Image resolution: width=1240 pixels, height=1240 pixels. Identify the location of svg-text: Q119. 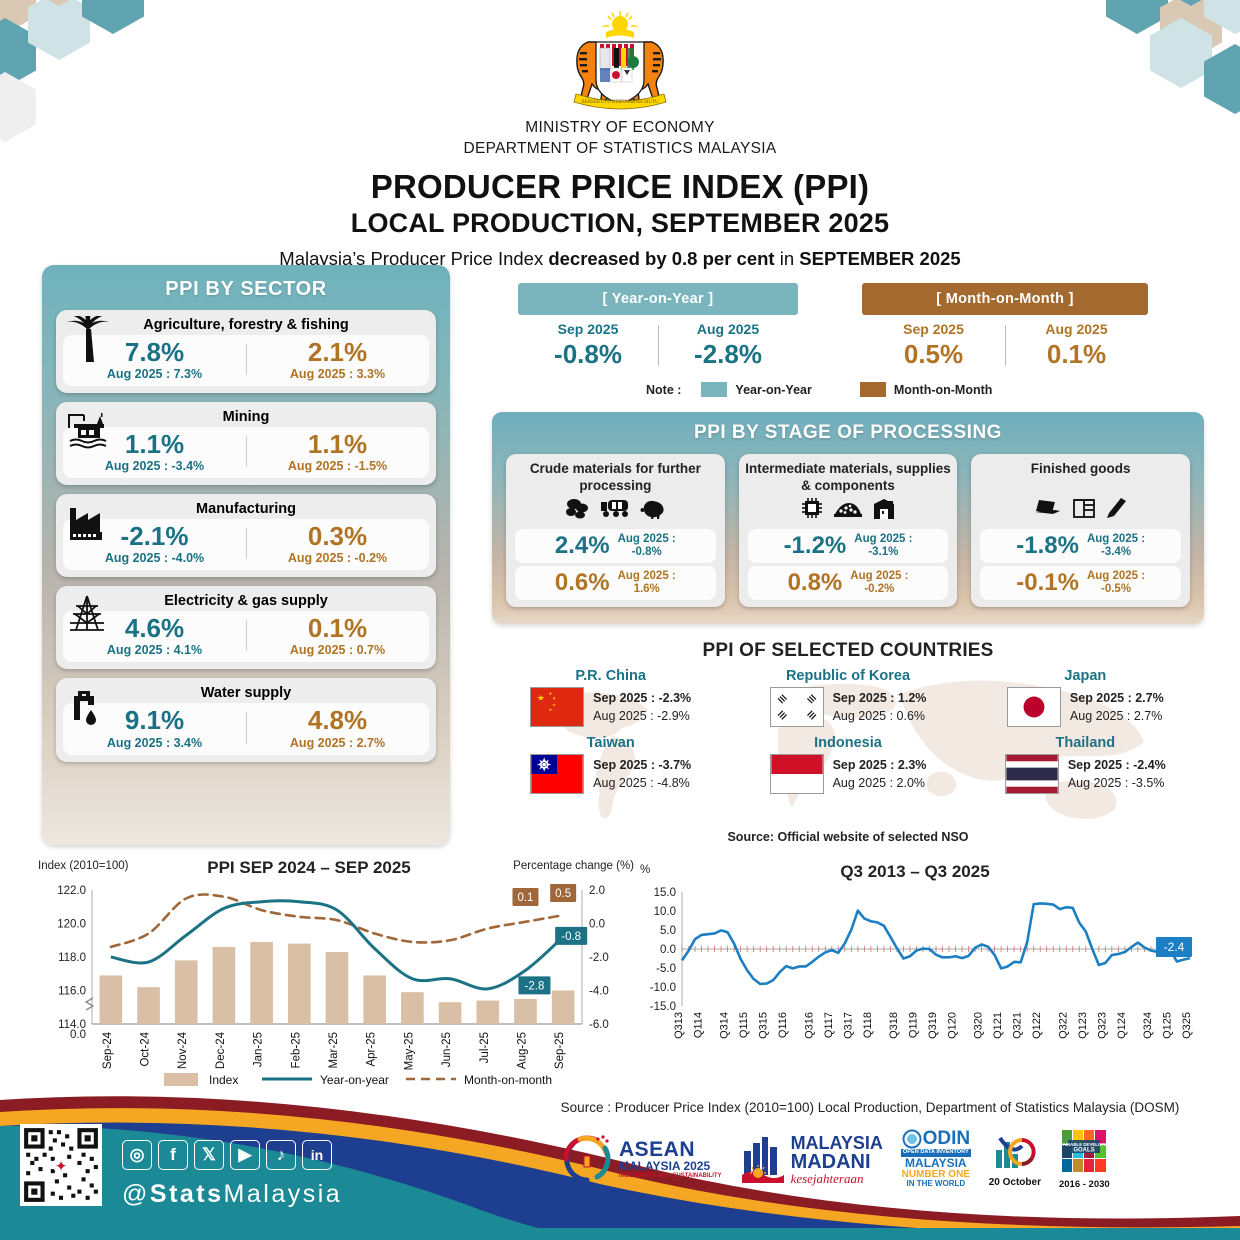
(913, 1025).